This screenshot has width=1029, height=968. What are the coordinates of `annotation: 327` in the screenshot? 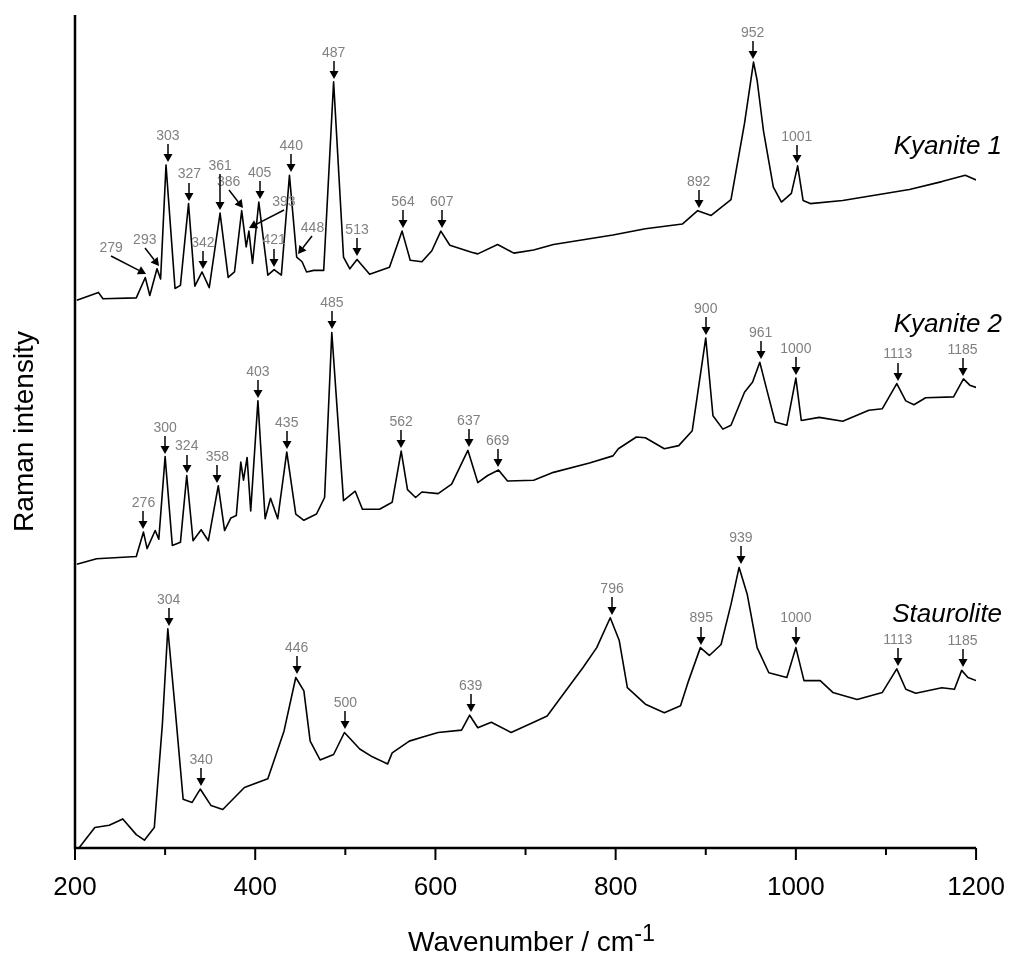 It's located at (189, 173).